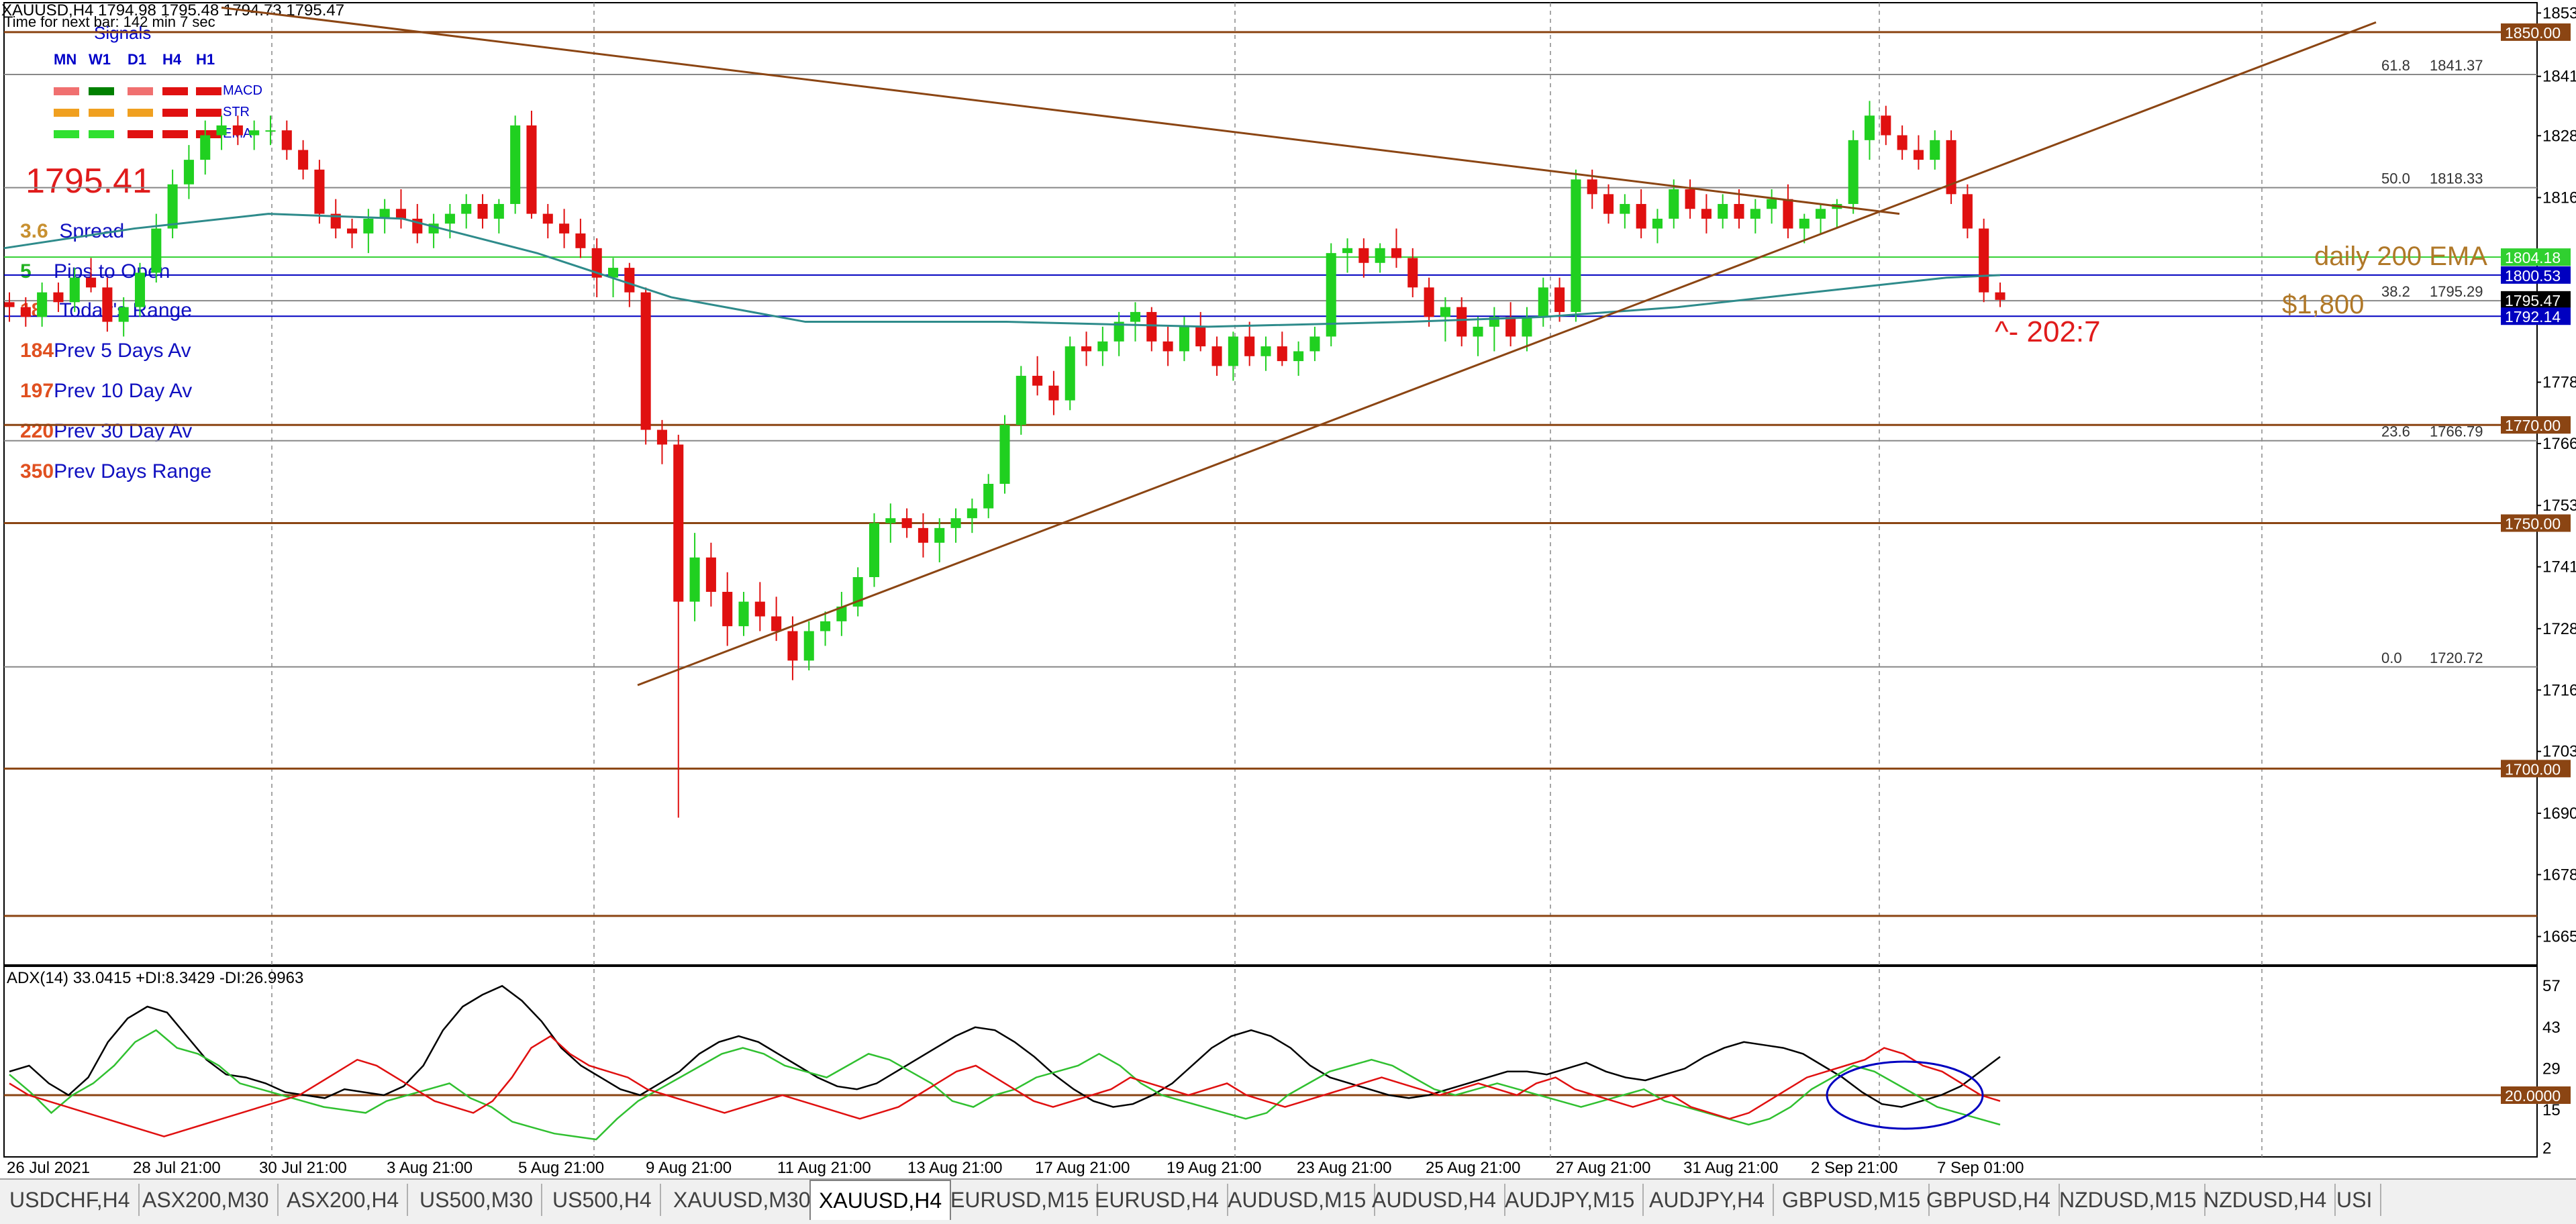 Image resolution: width=2576 pixels, height=1224 pixels. What do you see at coordinates (2456, 65) in the screenshot?
I see `fib-price-label: 1841.37` at bounding box center [2456, 65].